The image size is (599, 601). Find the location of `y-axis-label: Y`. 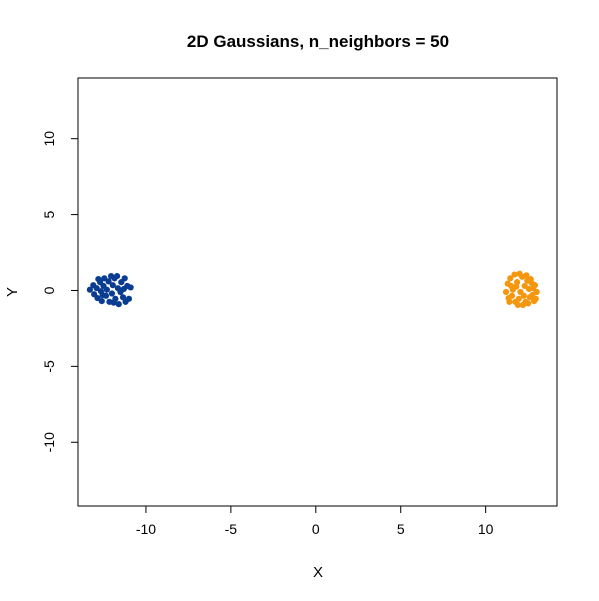

y-axis-label: Y is located at coordinates (12, 292).